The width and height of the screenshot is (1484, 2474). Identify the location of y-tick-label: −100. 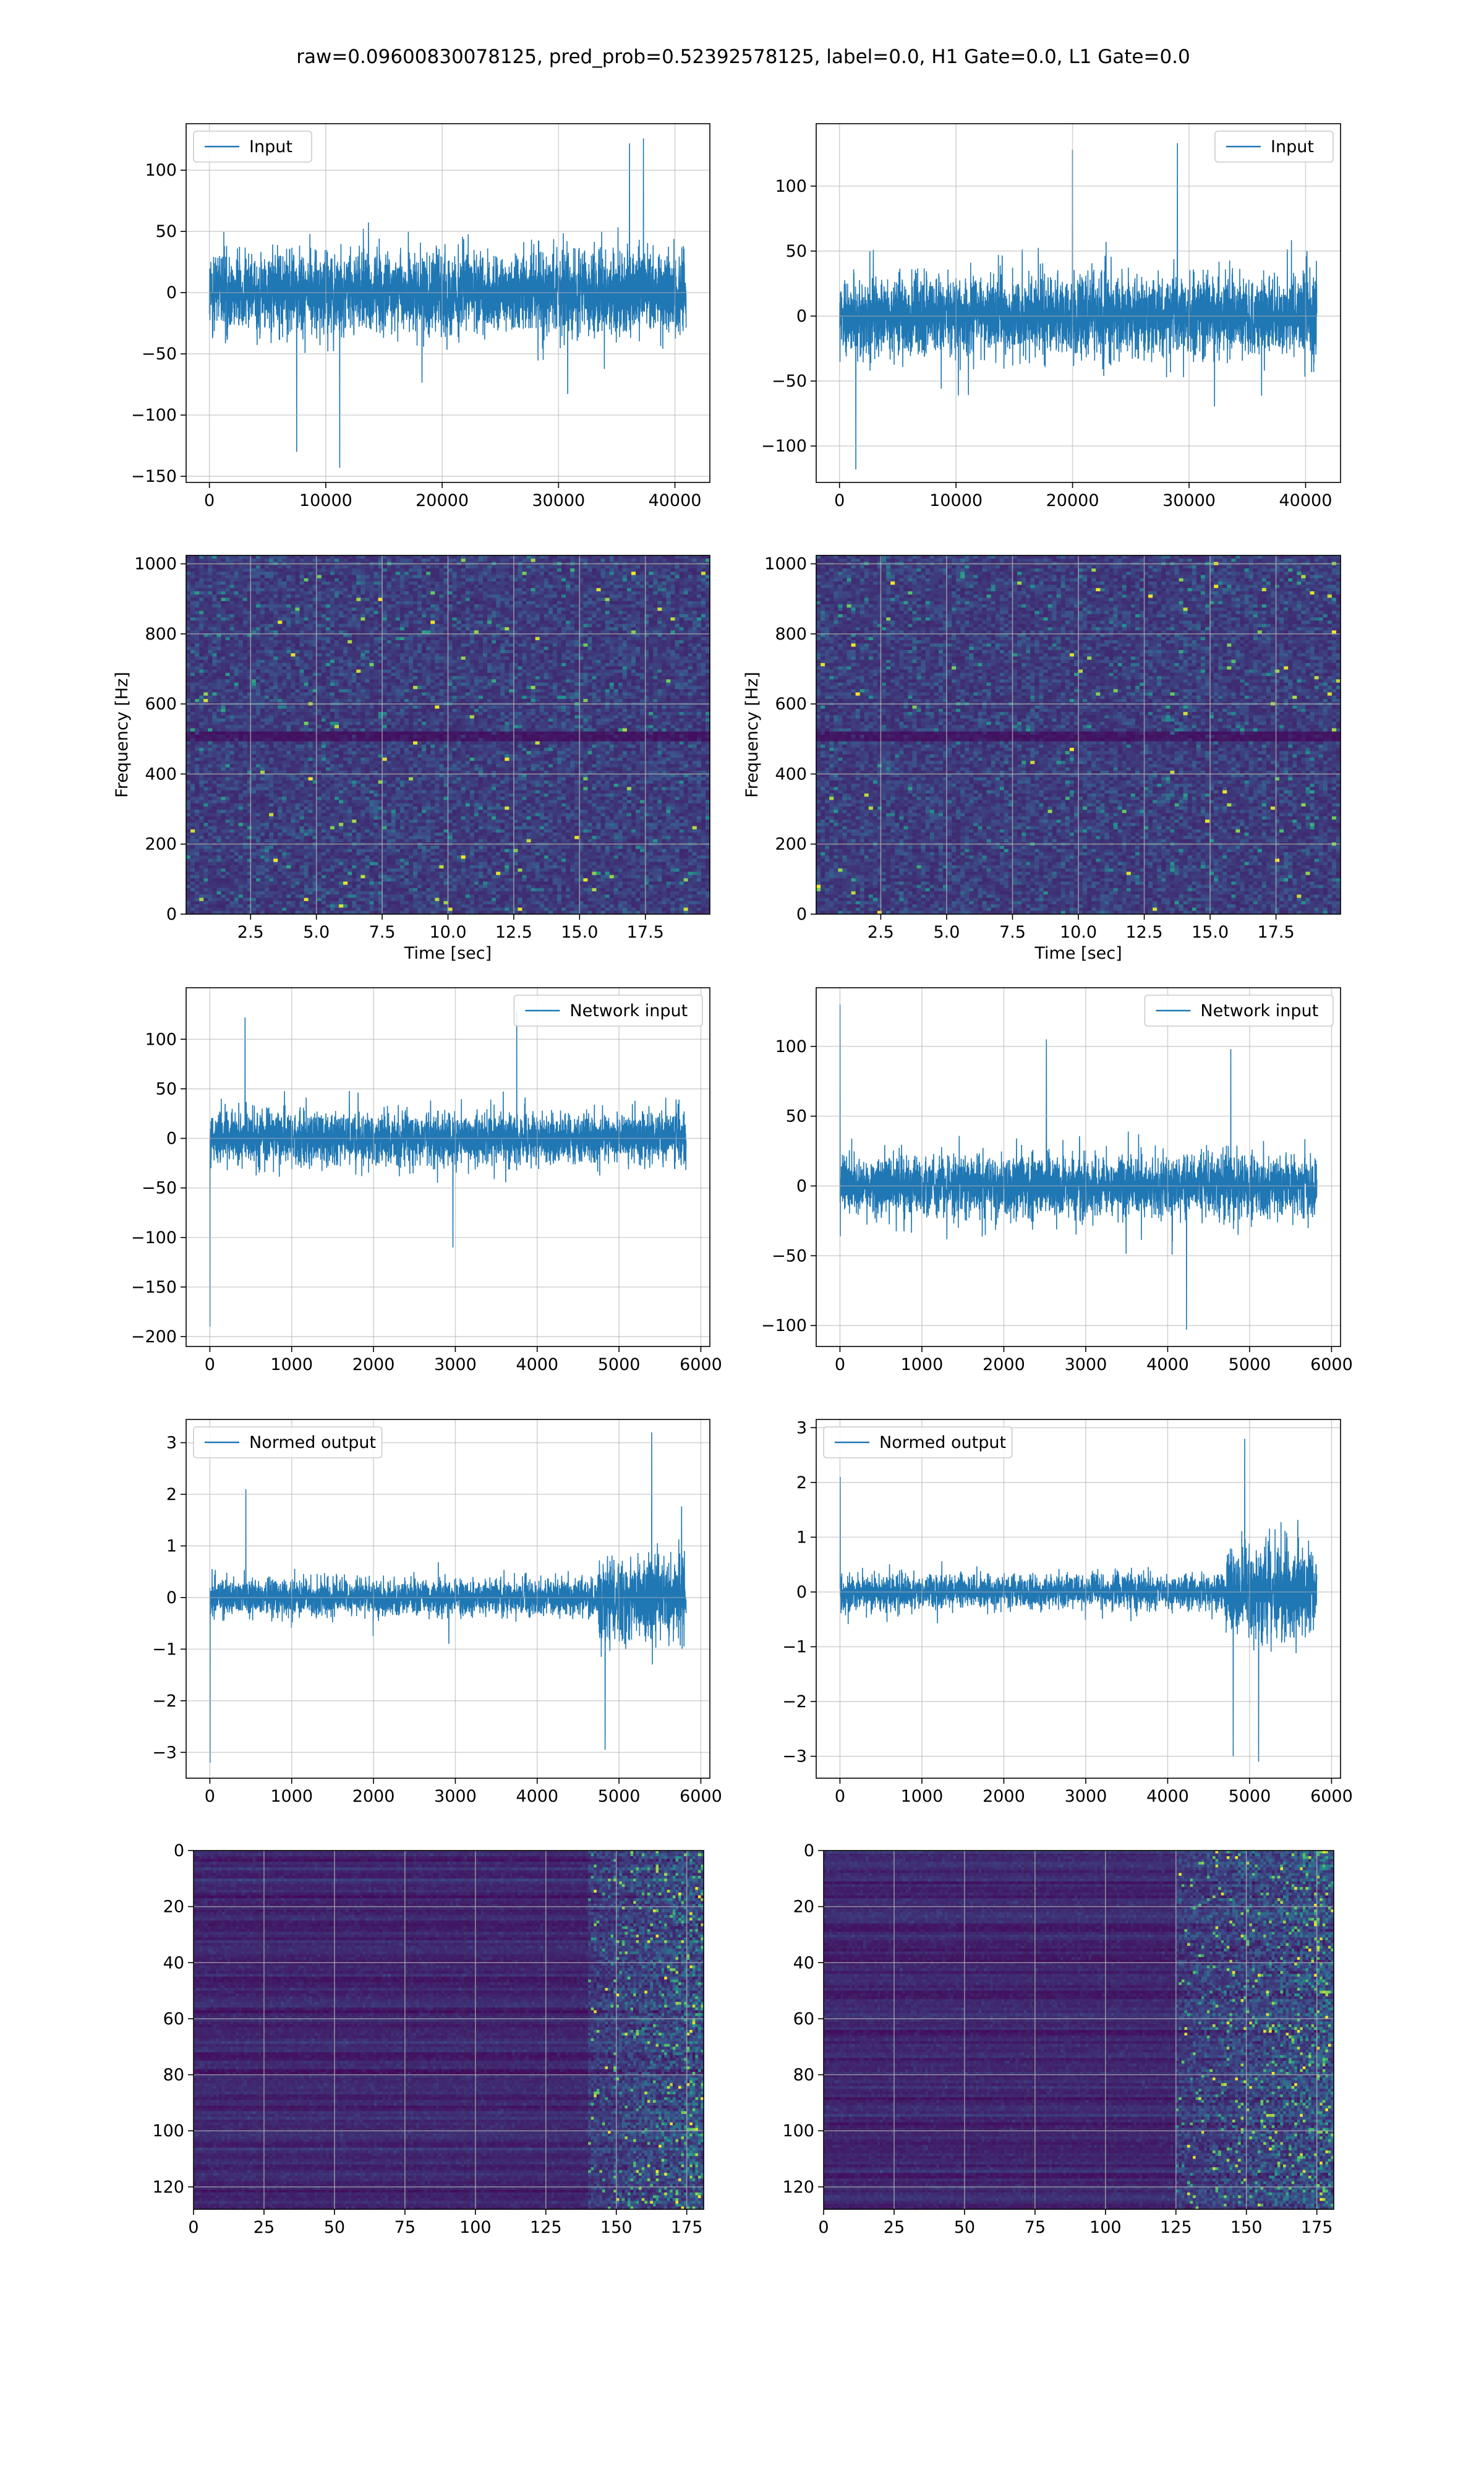
(784, 446).